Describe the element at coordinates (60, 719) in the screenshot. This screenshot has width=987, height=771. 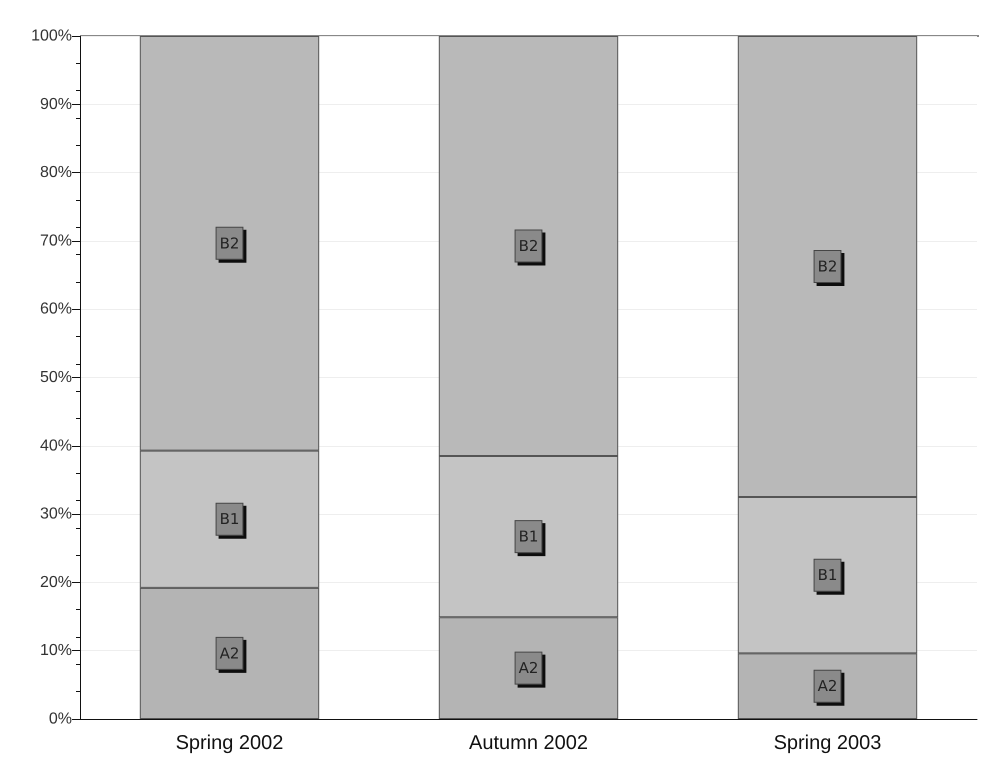
I see `y-tick-label: 0%` at that location.